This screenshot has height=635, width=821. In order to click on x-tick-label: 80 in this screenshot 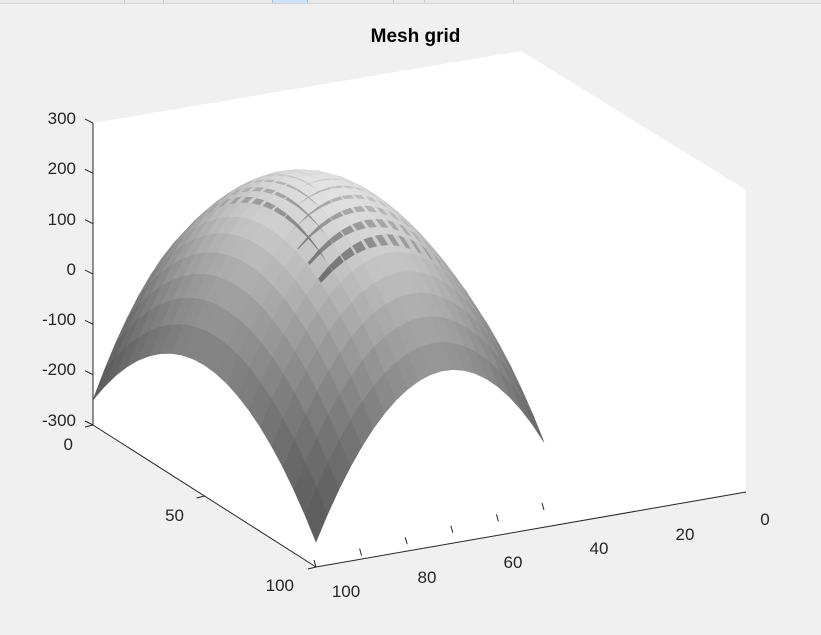, I will do `click(427, 577)`.